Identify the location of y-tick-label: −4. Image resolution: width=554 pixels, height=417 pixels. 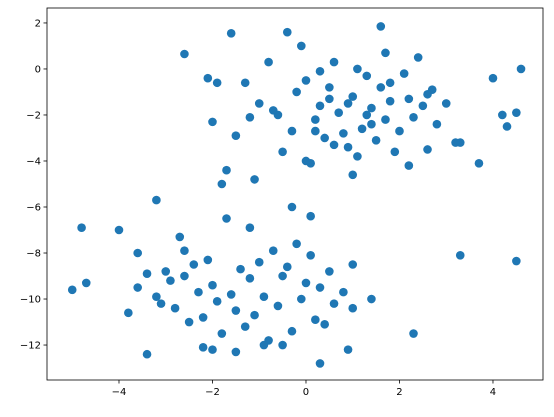
(33, 161).